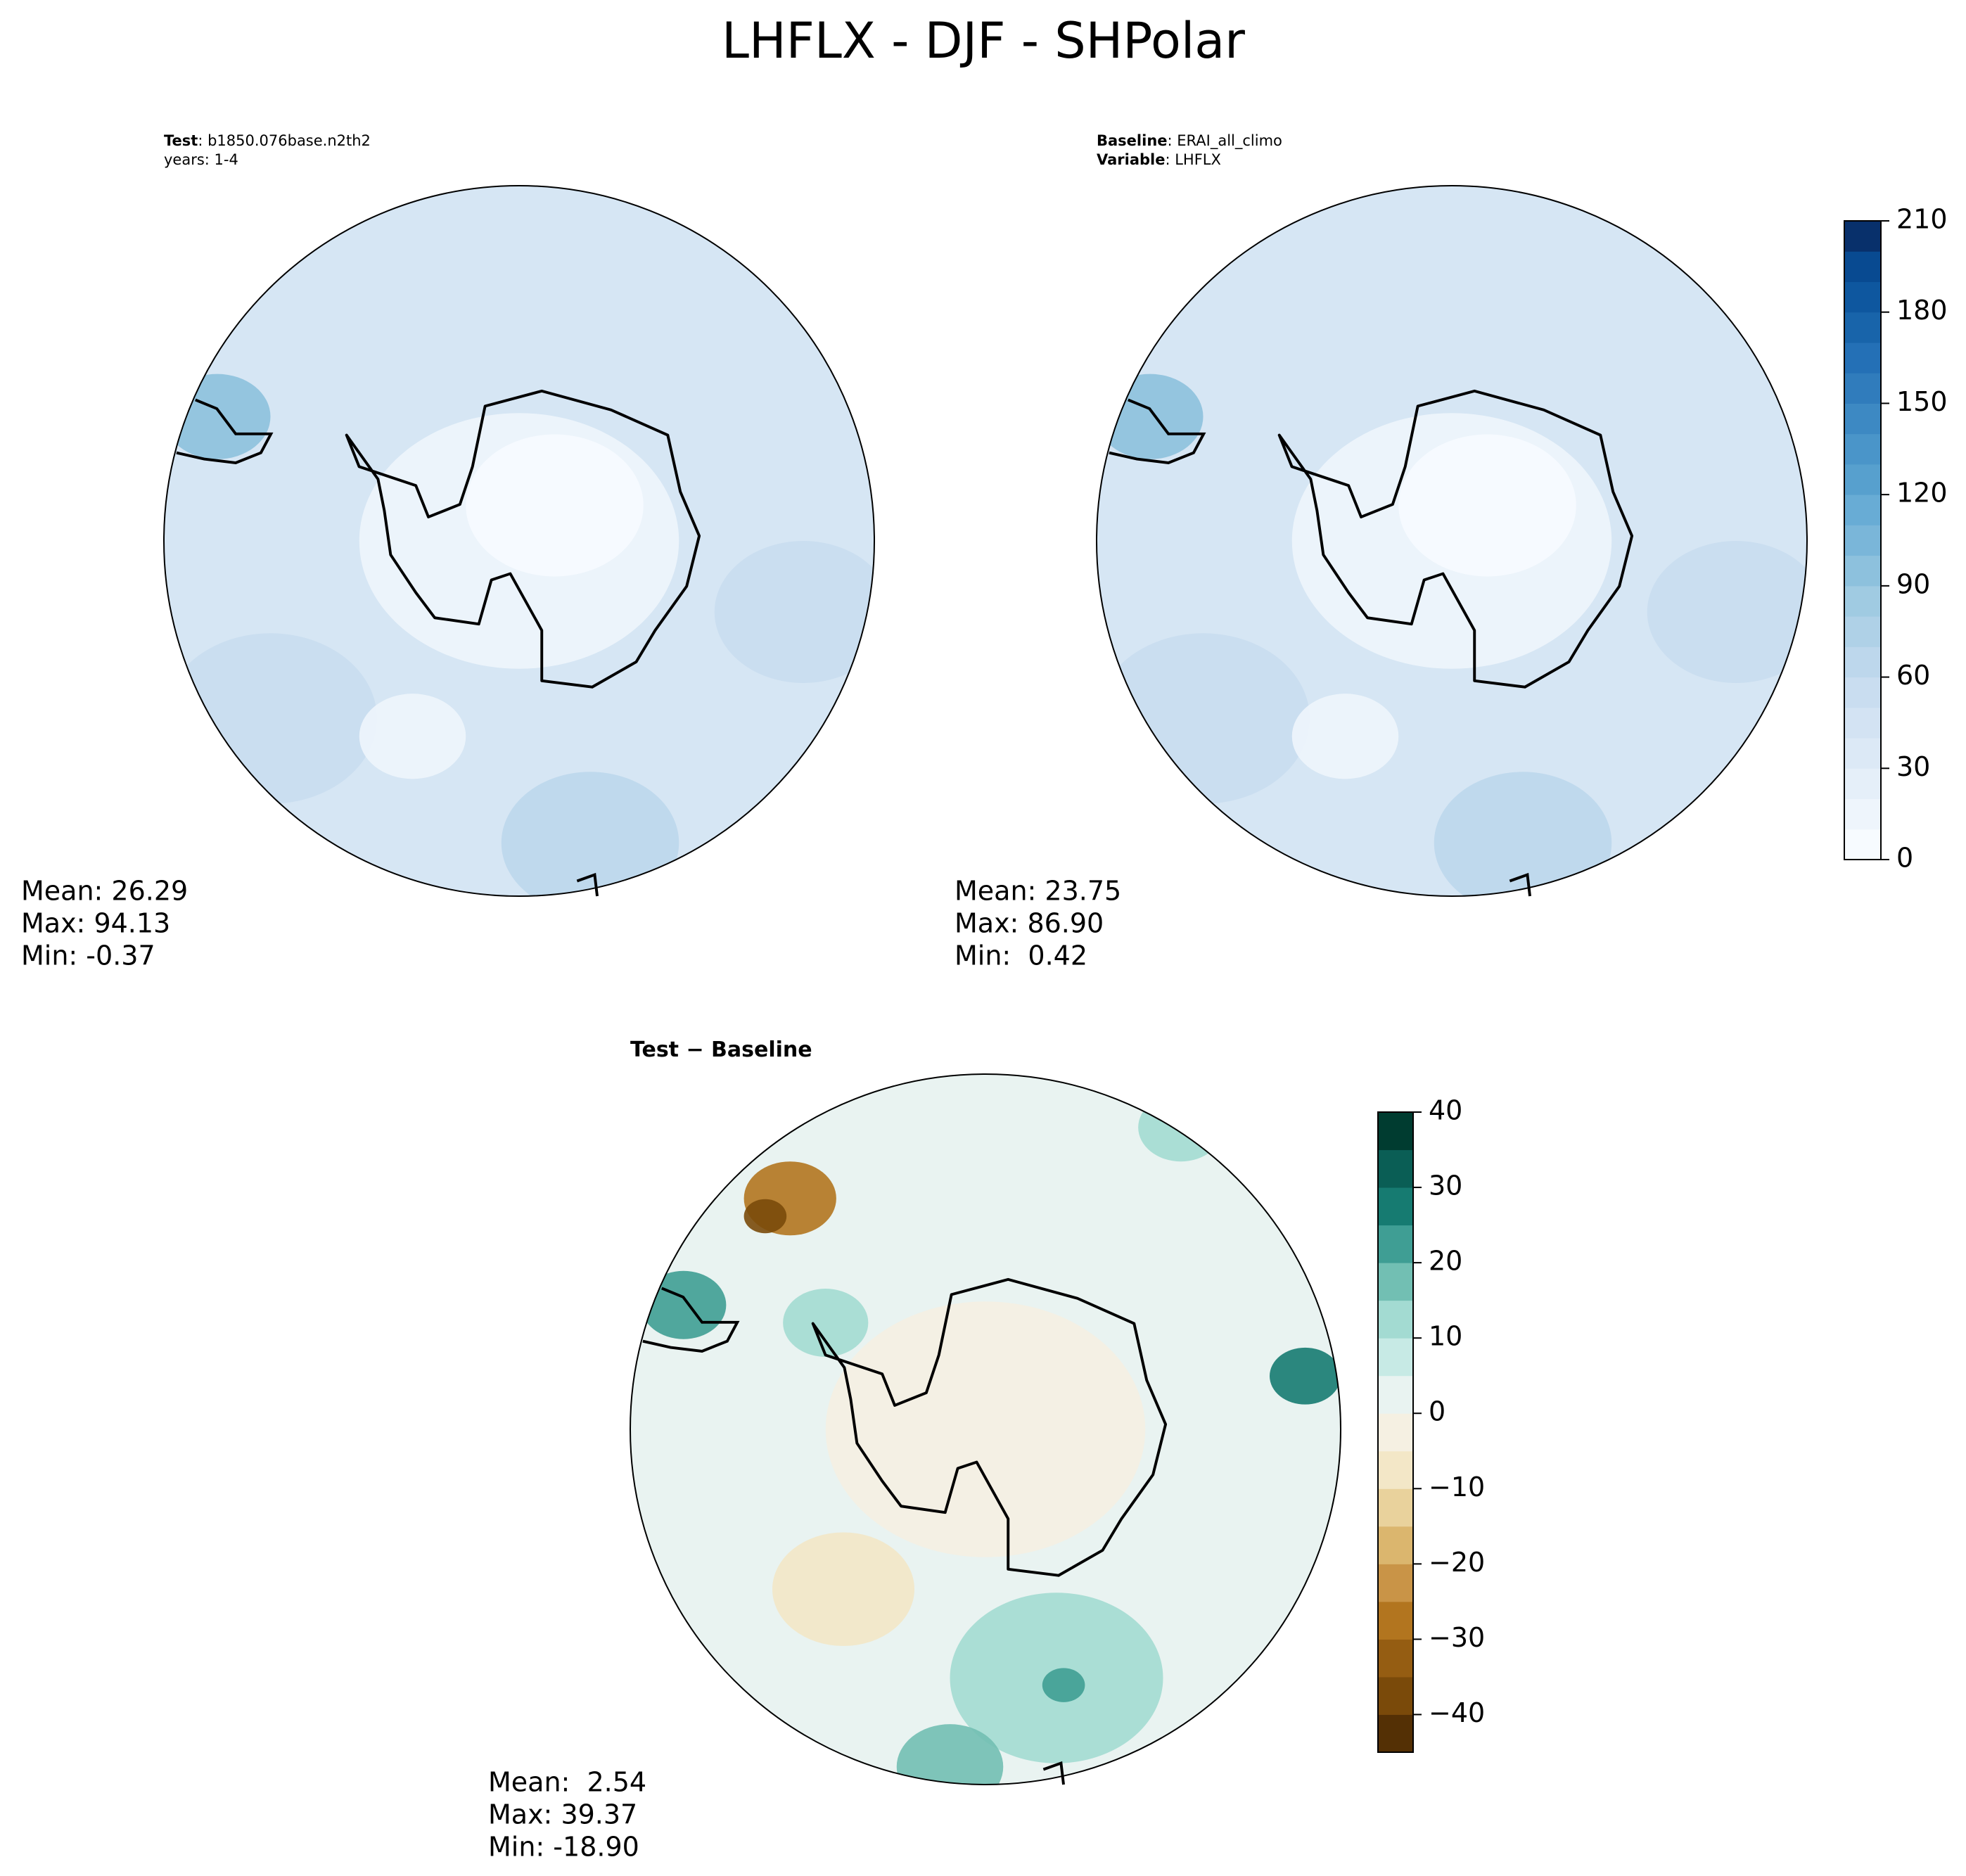  Describe the element at coordinates (1437, 1411) in the screenshot. I see `colorbar-tick-label: 0` at that location.